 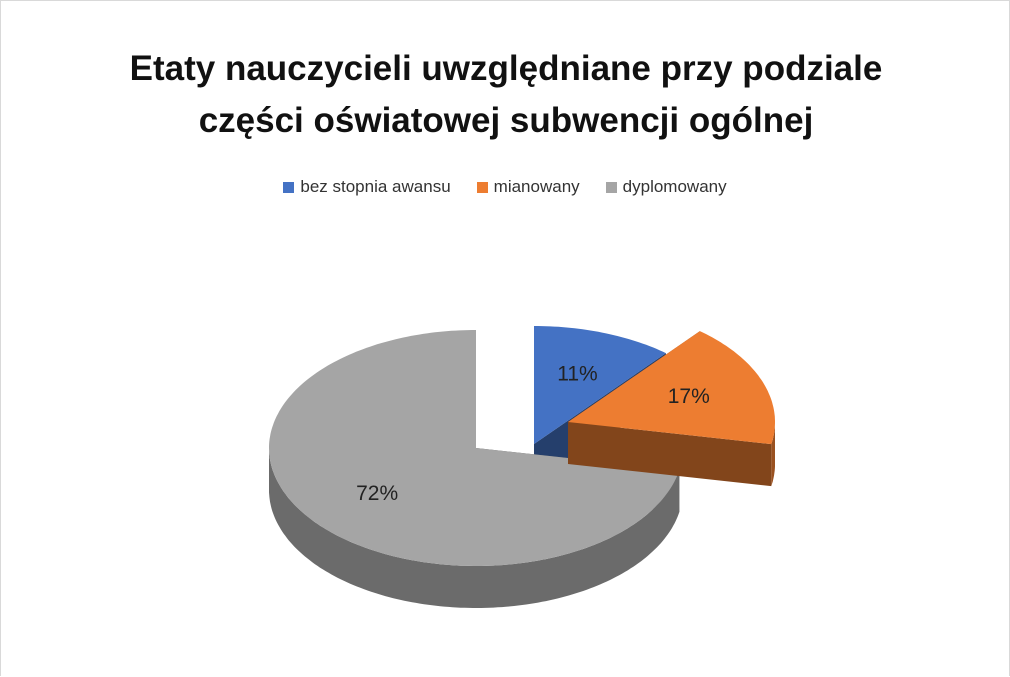 What do you see at coordinates (536, 186) in the screenshot?
I see `legend-label: mianowany` at bounding box center [536, 186].